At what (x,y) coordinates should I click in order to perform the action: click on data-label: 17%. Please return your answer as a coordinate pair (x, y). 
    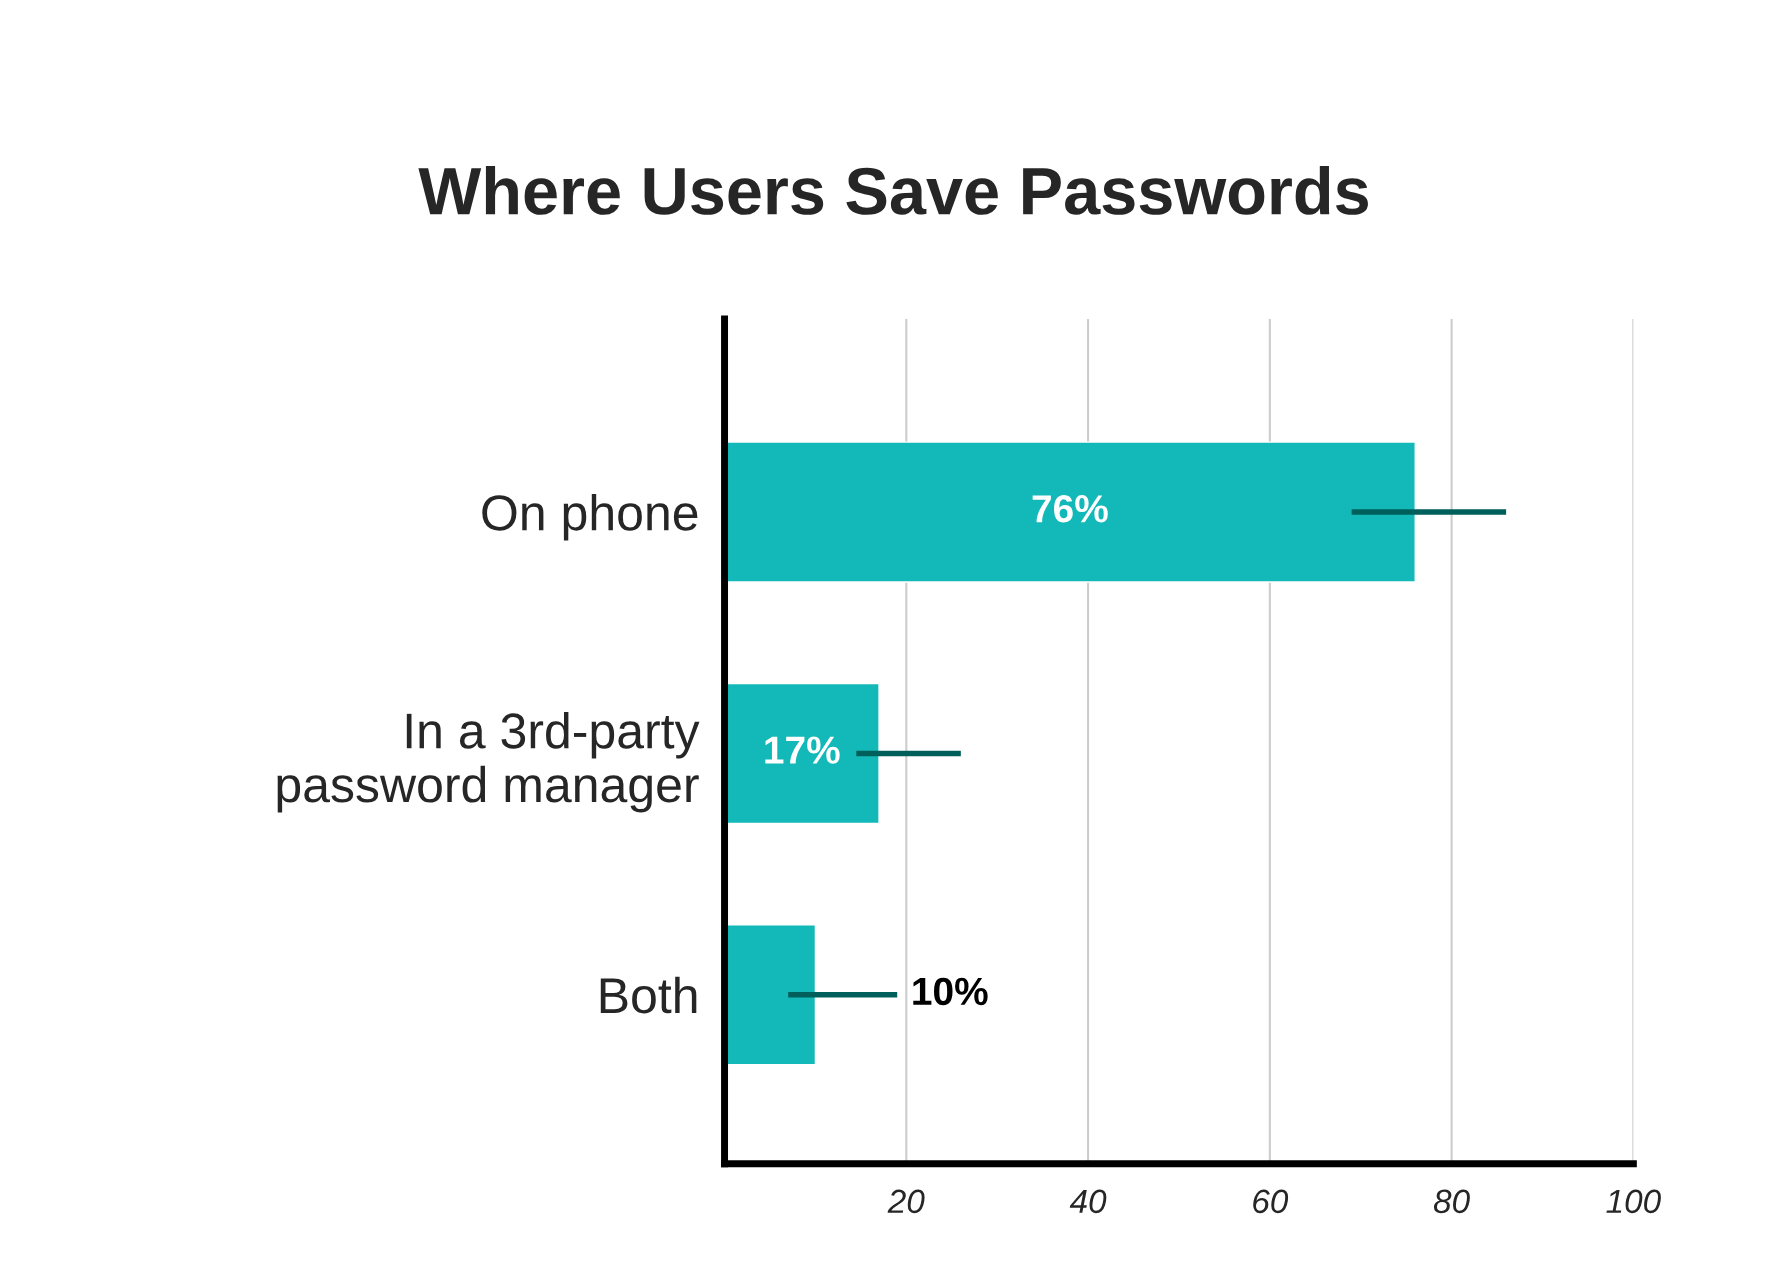
    Looking at the image, I should click on (802, 750).